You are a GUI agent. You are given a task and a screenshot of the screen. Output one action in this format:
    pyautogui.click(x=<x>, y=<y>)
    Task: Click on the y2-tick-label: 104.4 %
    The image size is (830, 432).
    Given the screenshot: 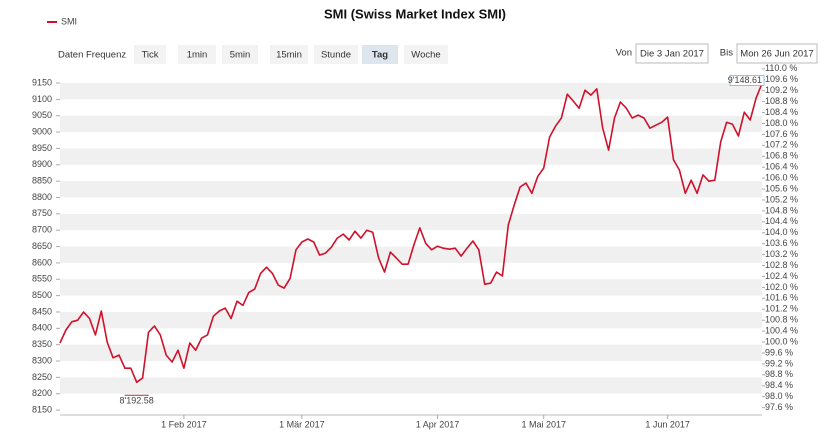 What is the action you would take?
    pyautogui.click(x=781, y=221)
    